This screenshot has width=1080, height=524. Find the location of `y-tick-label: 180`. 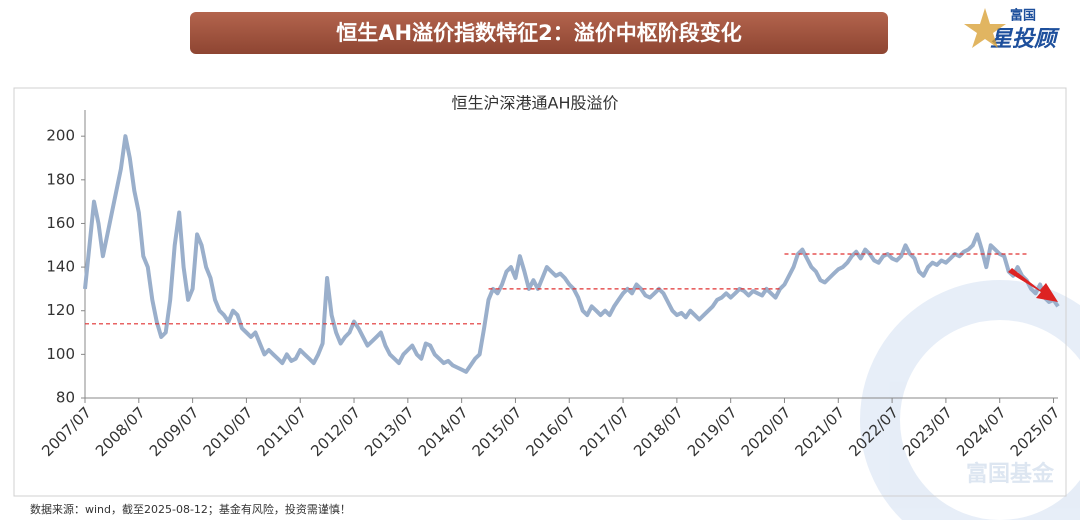

y-tick-label: 180 is located at coordinates (60, 179).